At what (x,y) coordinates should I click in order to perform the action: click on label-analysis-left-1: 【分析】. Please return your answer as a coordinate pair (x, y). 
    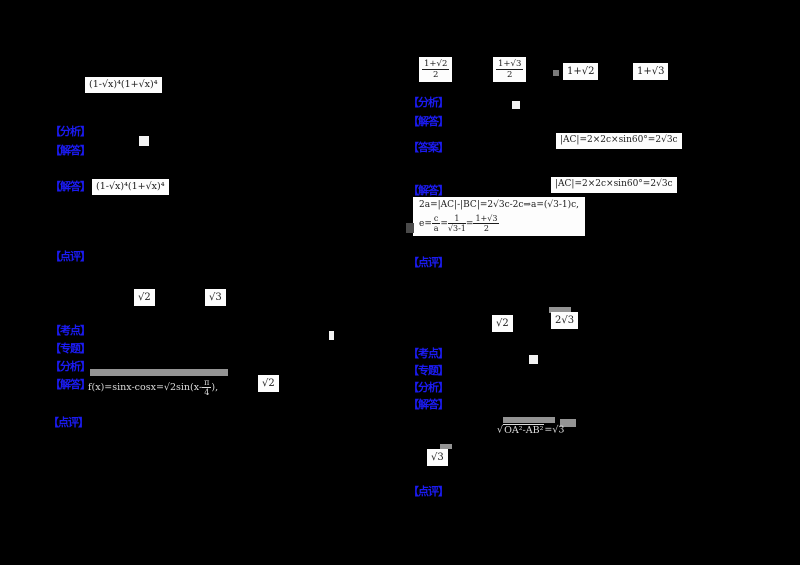
    Looking at the image, I should click on (70, 132).